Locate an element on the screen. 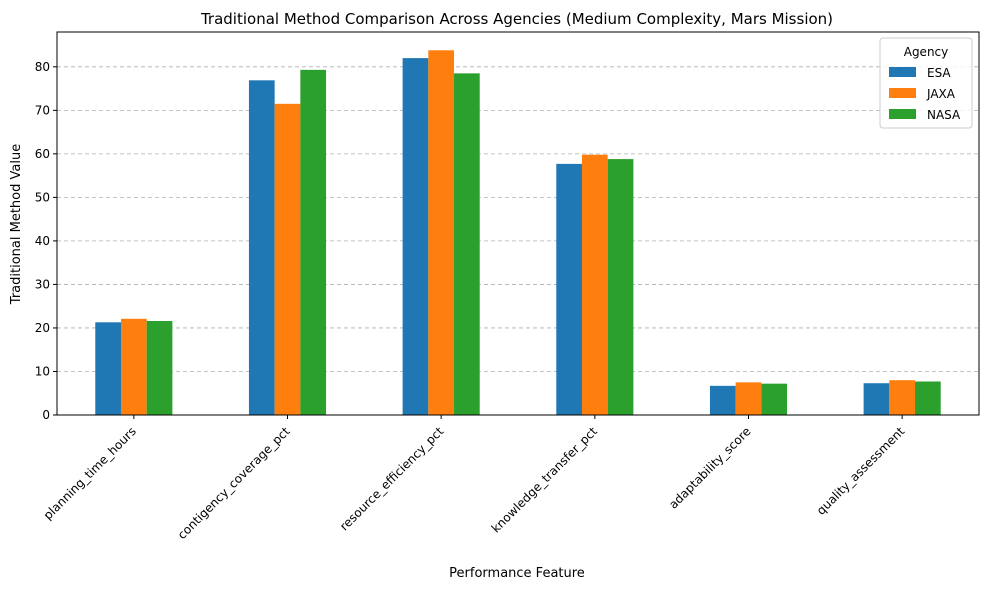 This screenshot has height=590, width=989. y-tick-label: 80 is located at coordinates (42, 67).